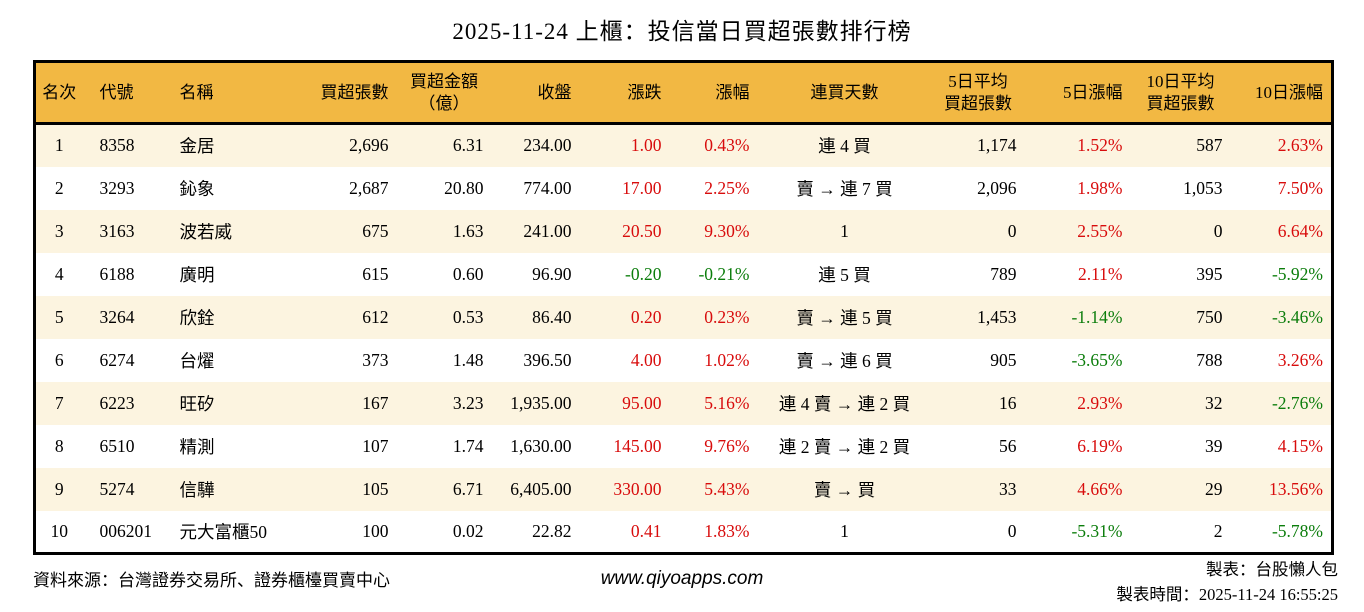 The height and width of the screenshot is (612, 1364). Describe the element at coordinates (1100, 273) in the screenshot. I see `cell-pct5: 2.11%` at that location.